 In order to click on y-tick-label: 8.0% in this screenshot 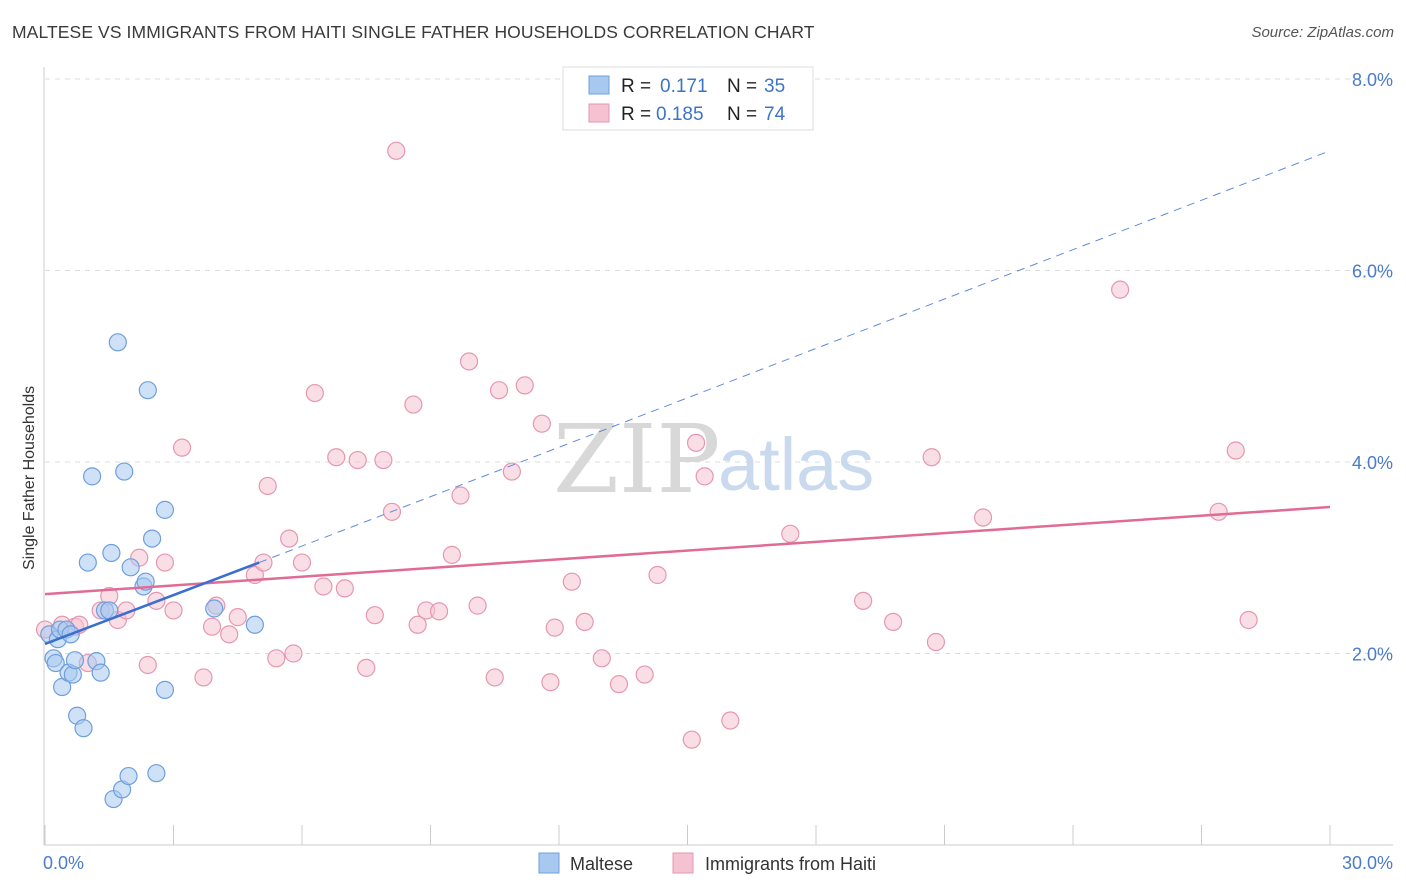, I will do `click(1372, 80)`.